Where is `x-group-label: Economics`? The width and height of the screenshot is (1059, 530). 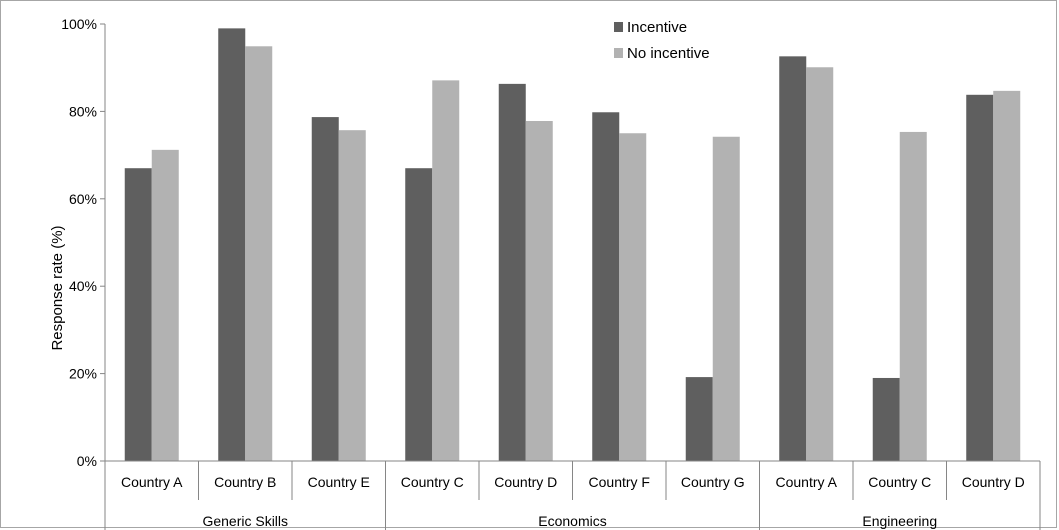 x-group-label: Economics is located at coordinates (572, 521).